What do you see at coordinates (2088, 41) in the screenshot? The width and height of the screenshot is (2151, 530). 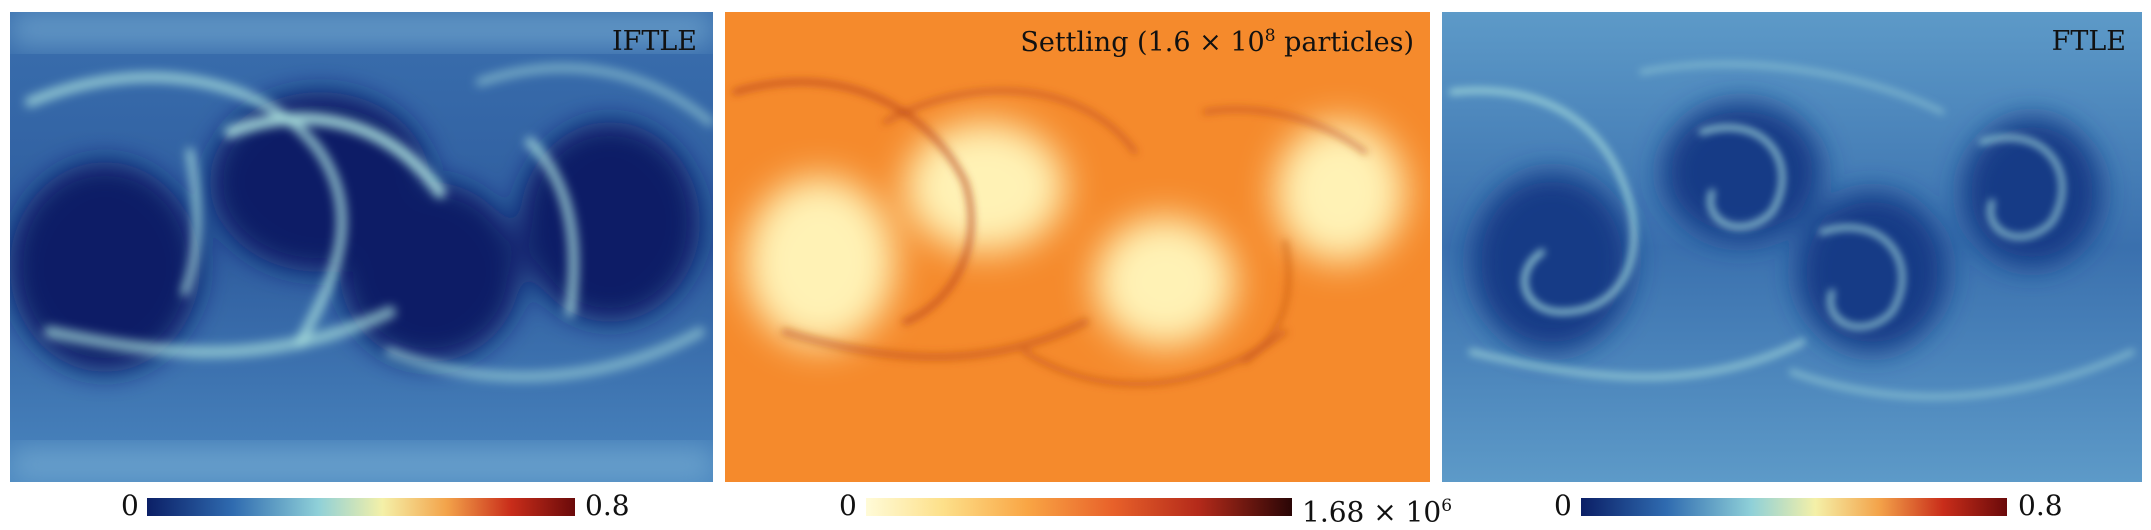 I see `ftle-label: FTLE` at bounding box center [2088, 41].